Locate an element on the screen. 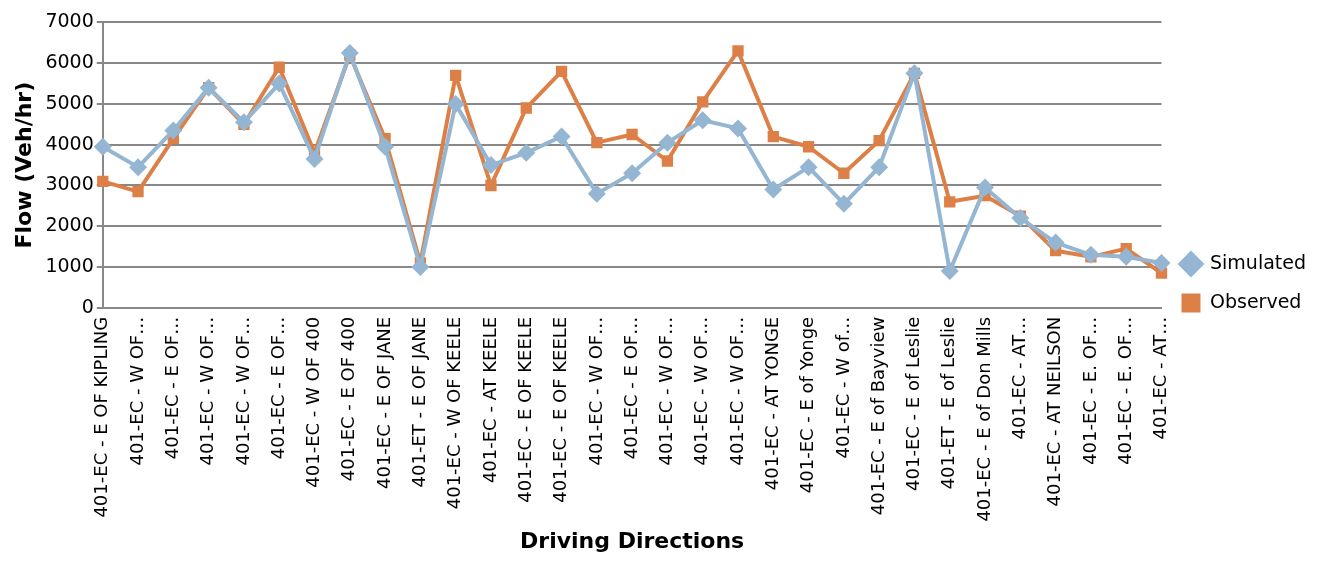 Image resolution: width=1334 pixels, height=567 pixels. x-tick-label: 401-EC - AT NEILSON is located at coordinates (1054, 411).